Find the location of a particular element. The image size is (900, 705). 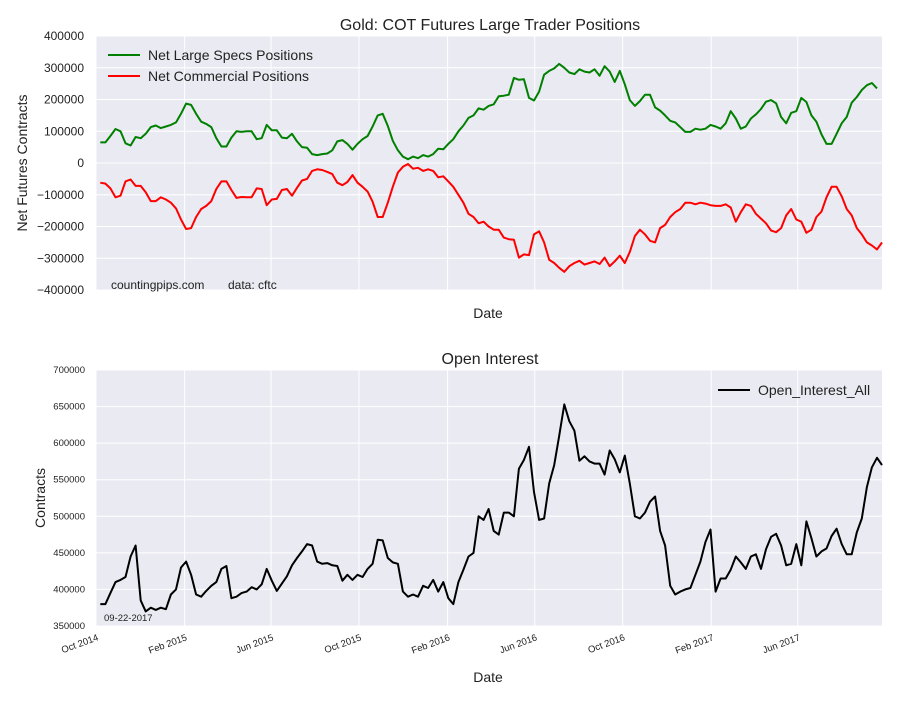

y-tick-label: 350000 is located at coordinates (69, 626).